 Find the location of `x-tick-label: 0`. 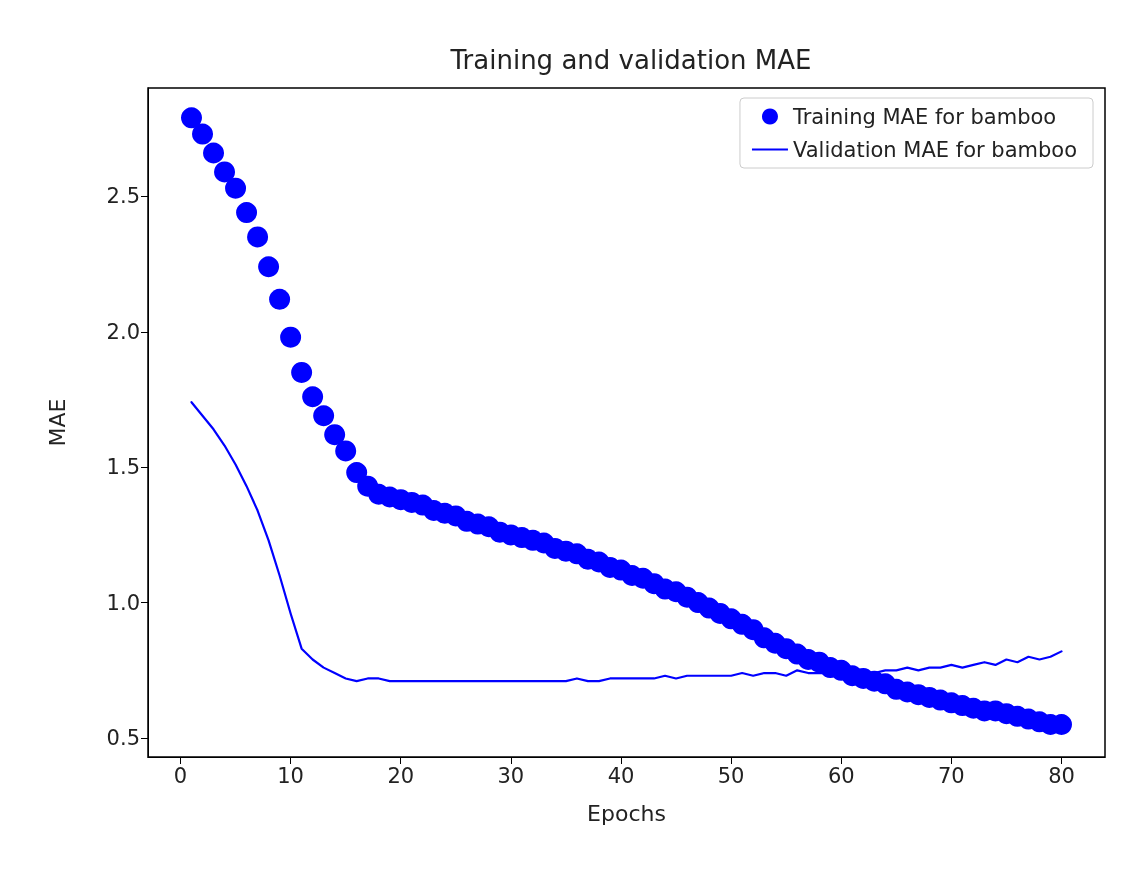

x-tick-label: 0 is located at coordinates (180, 775).